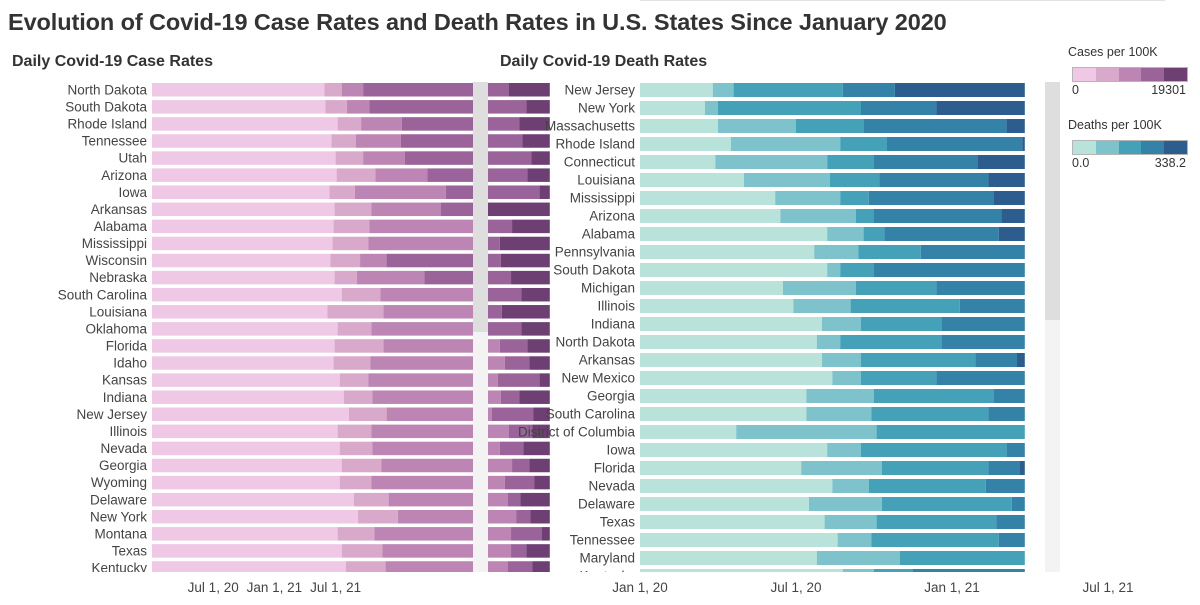  What do you see at coordinates (118, 277) in the screenshot?
I see `cases-category-label: Nebraska` at bounding box center [118, 277].